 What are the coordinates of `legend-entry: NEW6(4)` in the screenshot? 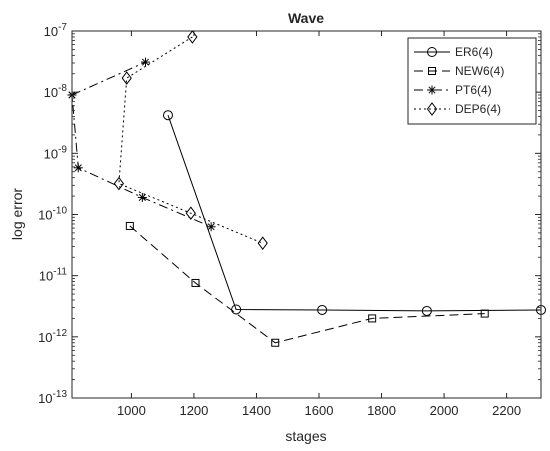 It's located at (459, 71).